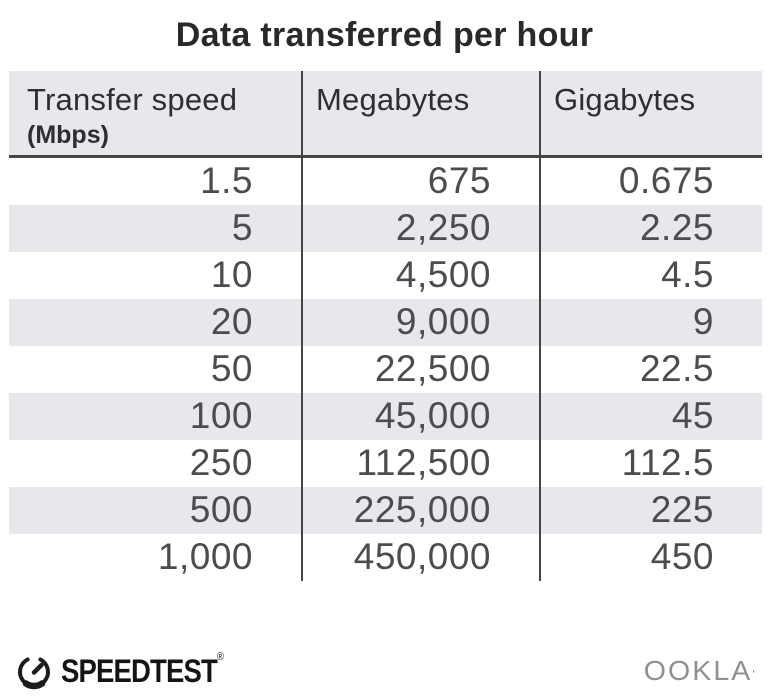  I want to click on cell-transfer-speed: 500, so click(221, 509).